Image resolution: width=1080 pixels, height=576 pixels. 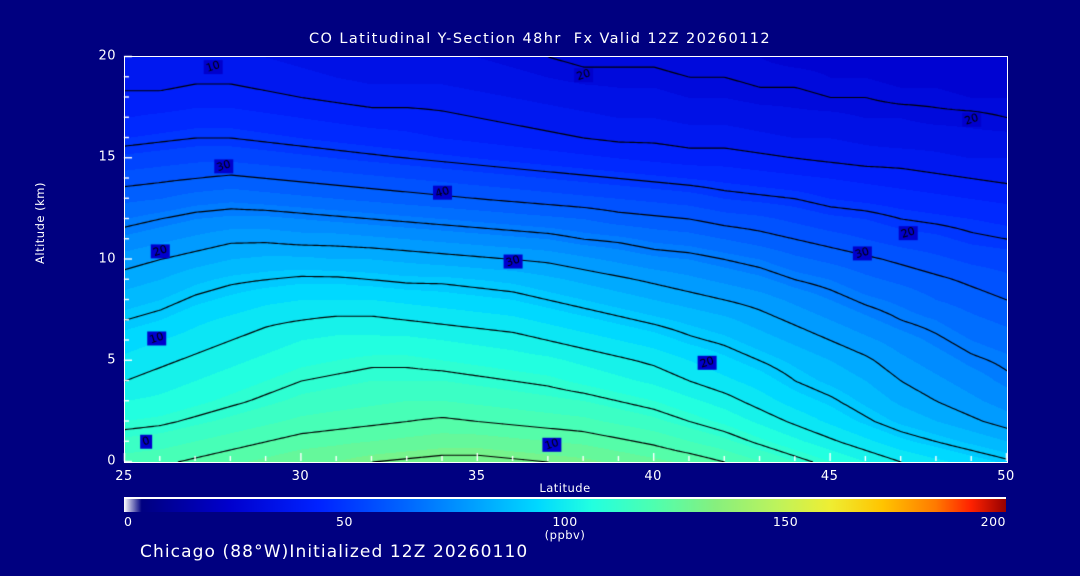 What do you see at coordinates (785, 521) in the screenshot?
I see `colorbar-tick-label: 150` at bounding box center [785, 521].